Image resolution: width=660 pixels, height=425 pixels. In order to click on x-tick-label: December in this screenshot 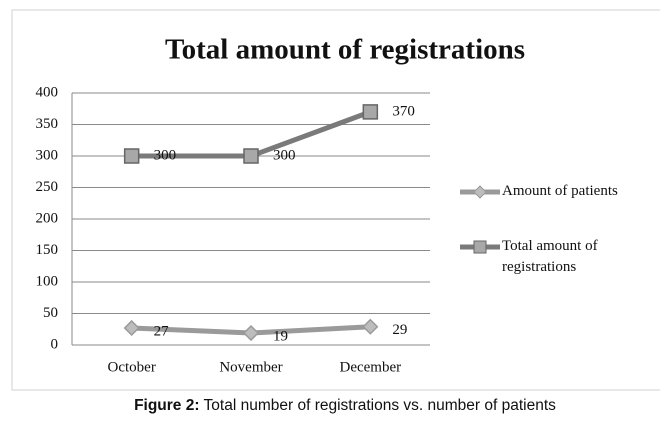, I will do `click(371, 367)`.